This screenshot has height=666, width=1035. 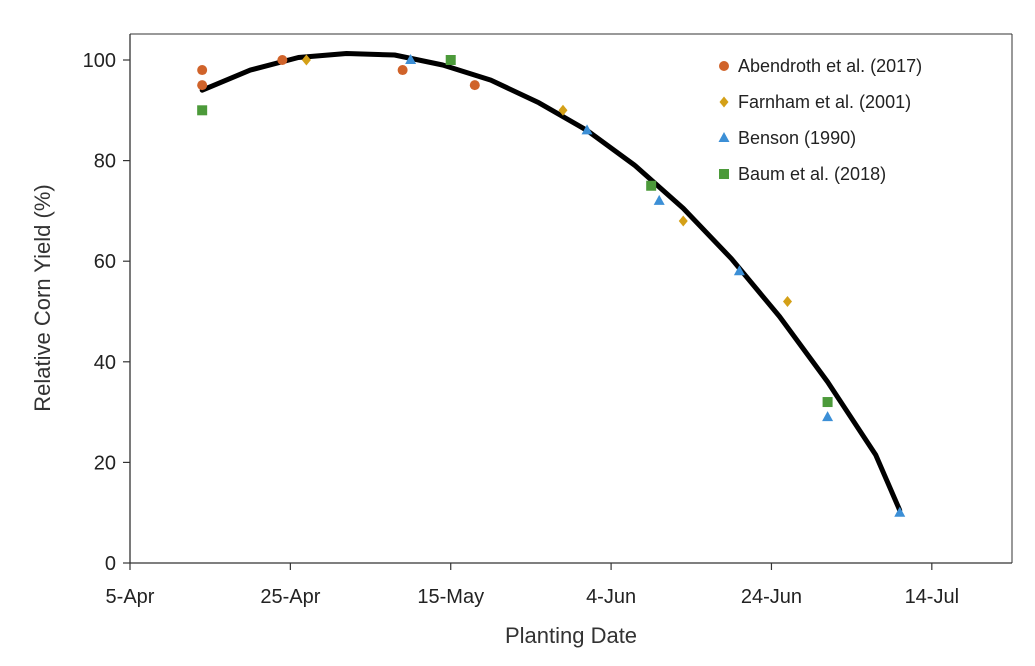 I want to click on legend-marker-triangle, so click(x=724, y=137).